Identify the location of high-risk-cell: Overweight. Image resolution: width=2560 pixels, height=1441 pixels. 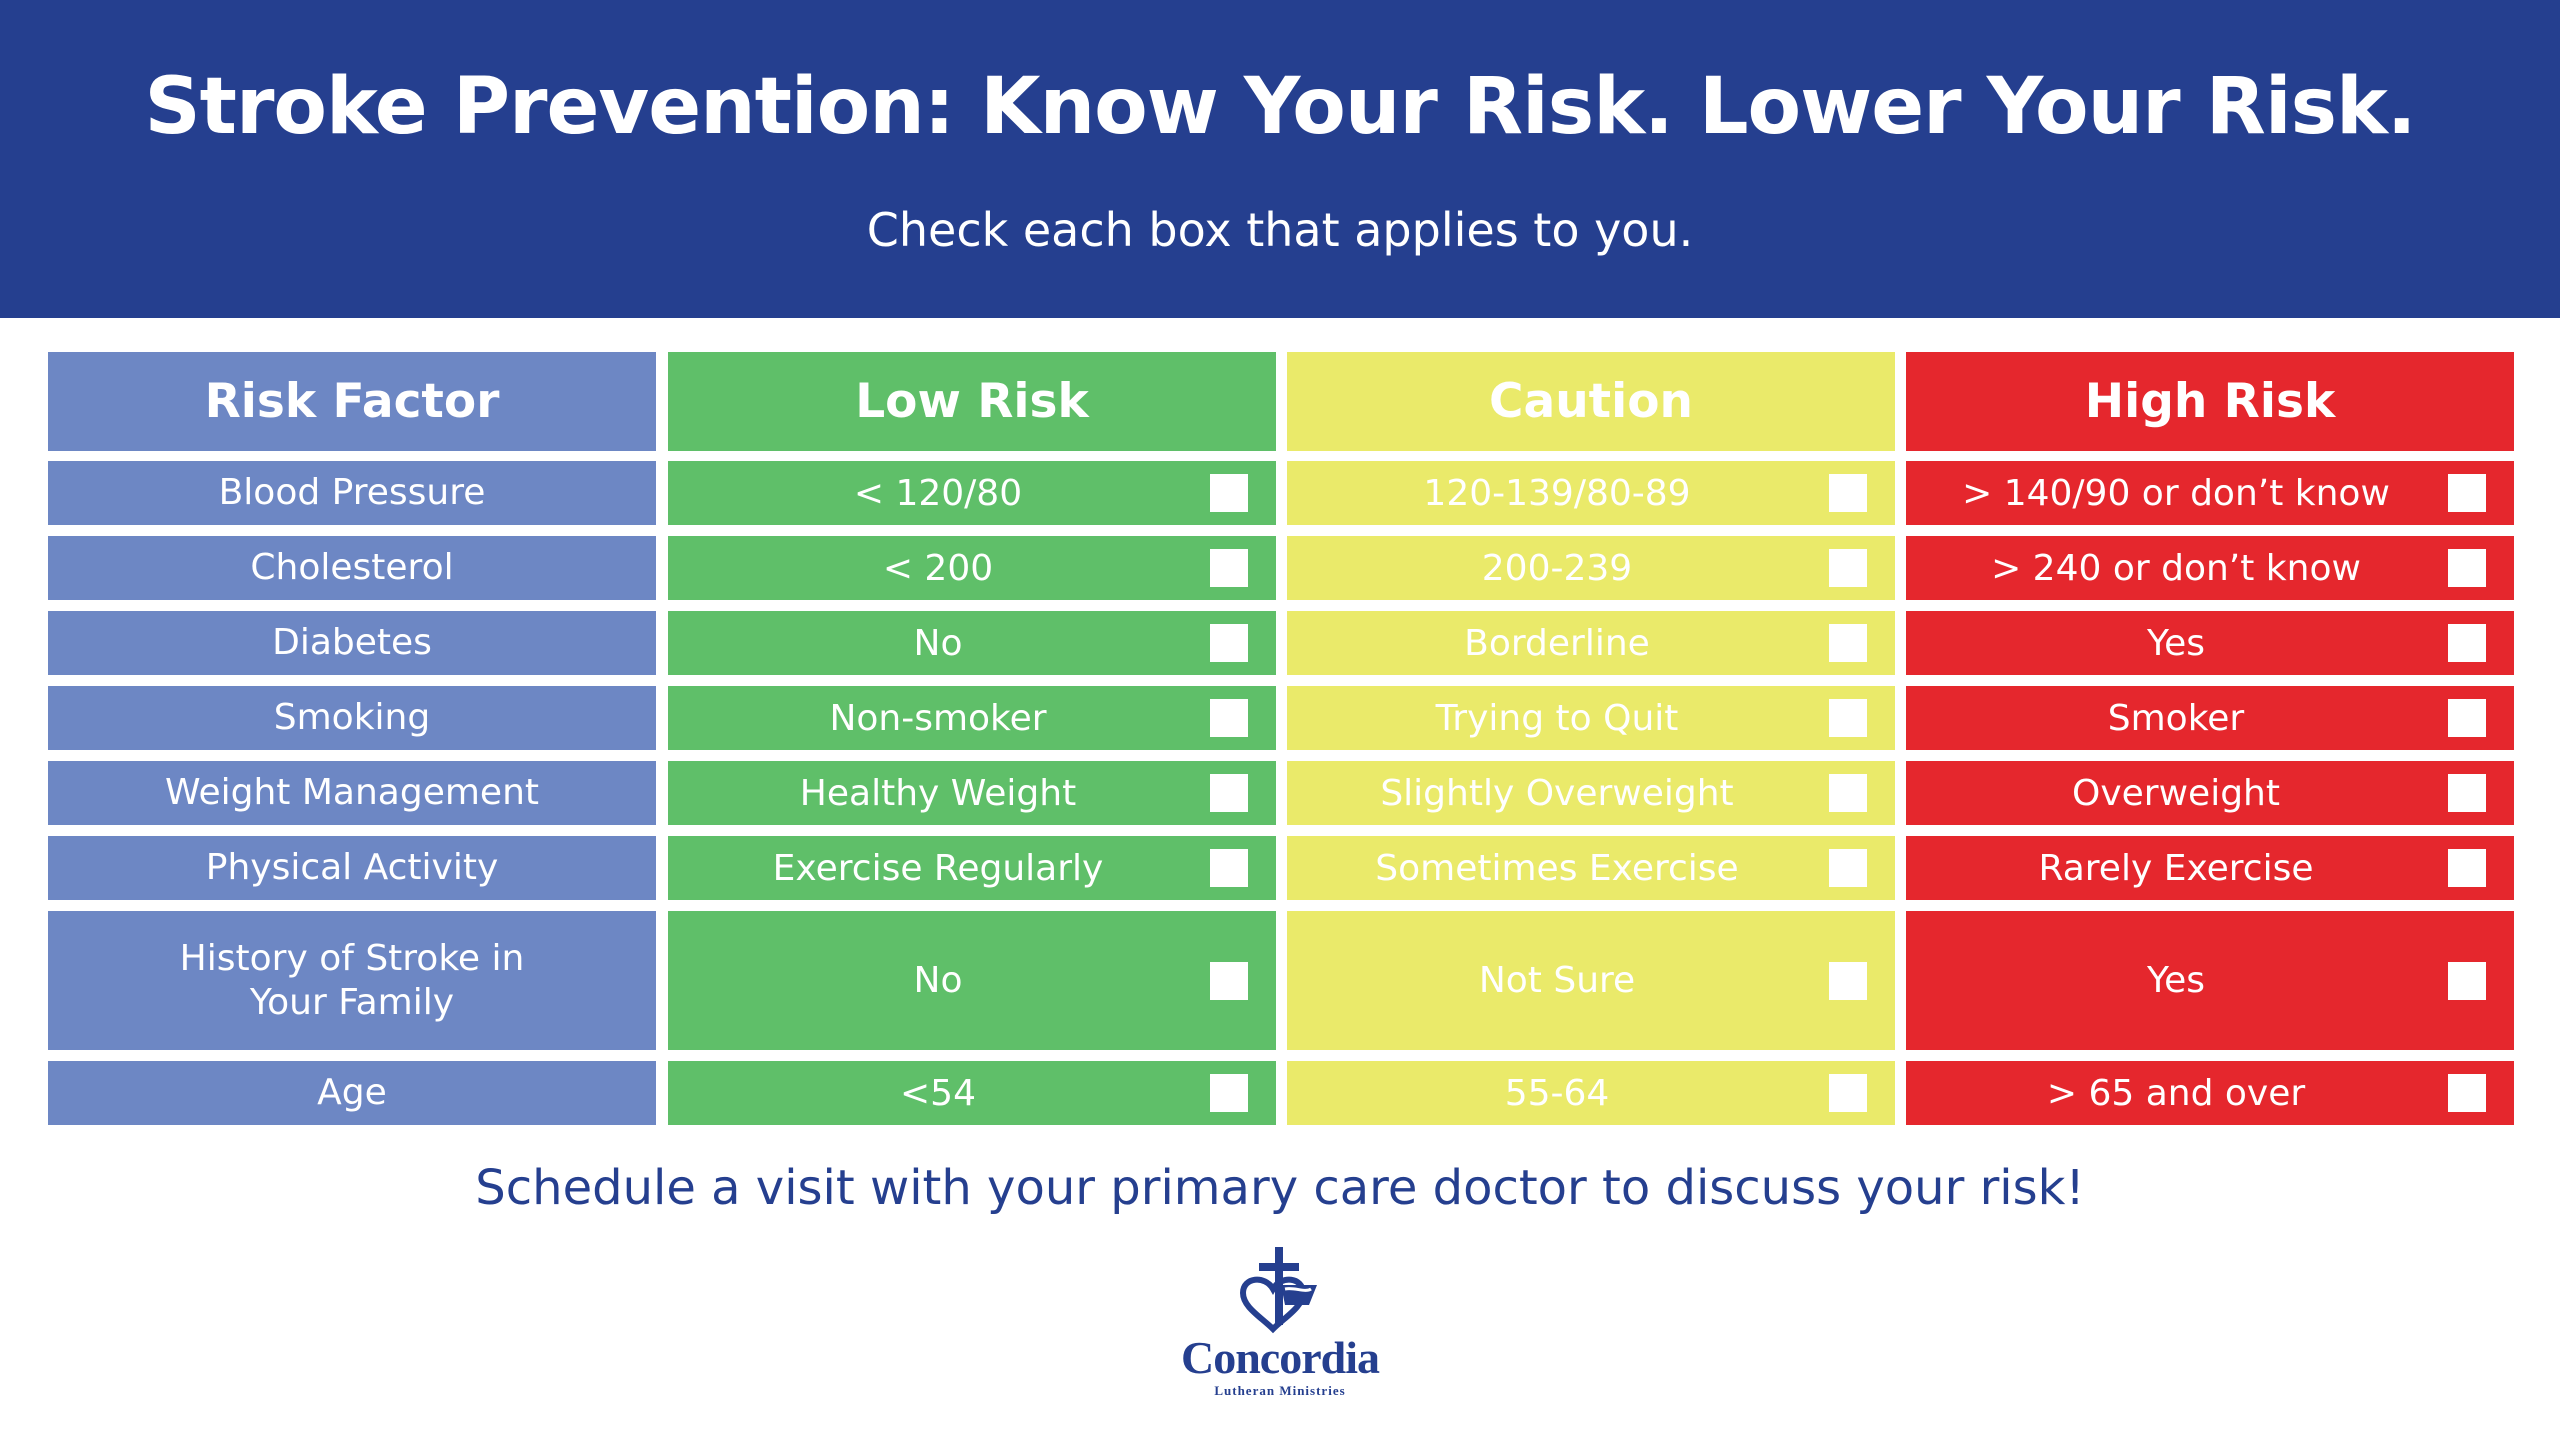
(2210, 793).